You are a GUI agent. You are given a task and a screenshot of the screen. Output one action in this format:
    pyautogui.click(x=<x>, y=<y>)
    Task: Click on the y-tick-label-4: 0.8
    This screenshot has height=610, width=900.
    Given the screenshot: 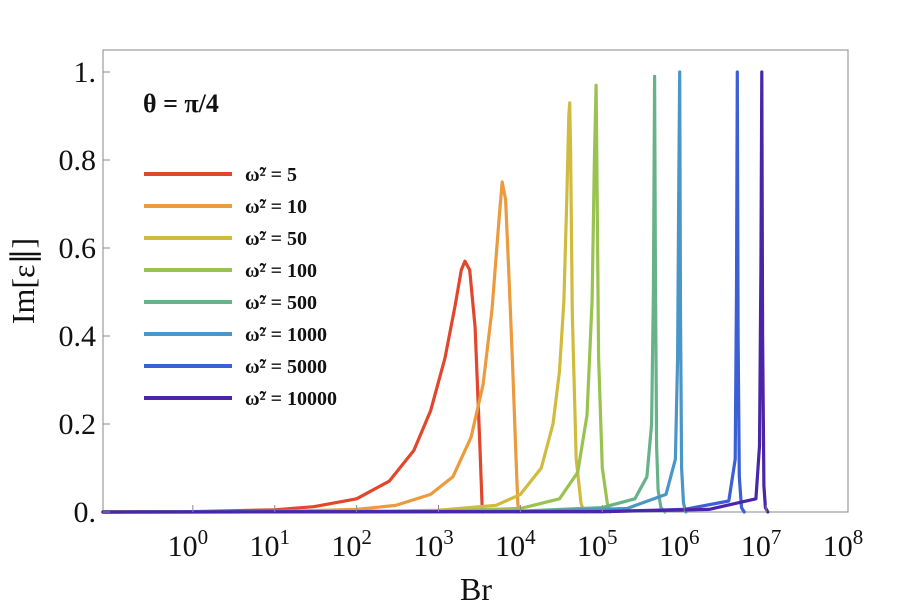 What is the action you would take?
    pyautogui.click(x=78, y=160)
    